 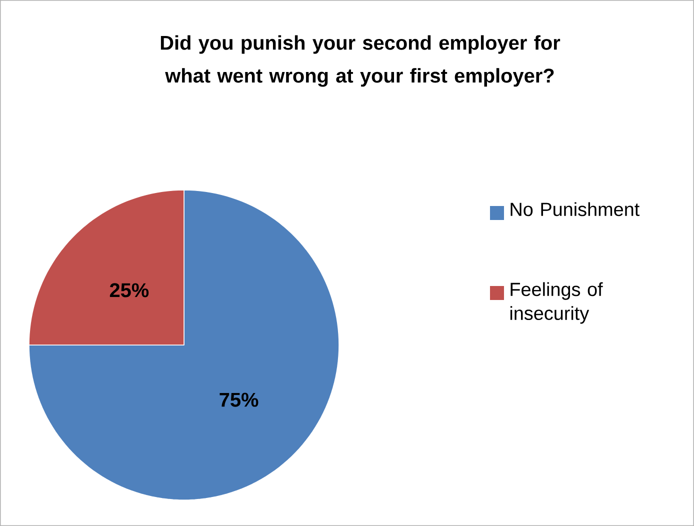 What do you see at coordinates (360, 61) in the screenshot?
I see `chart-title: Did you punish your second employer for what went wrong at your first employer?` at bounding box center [360, 61].